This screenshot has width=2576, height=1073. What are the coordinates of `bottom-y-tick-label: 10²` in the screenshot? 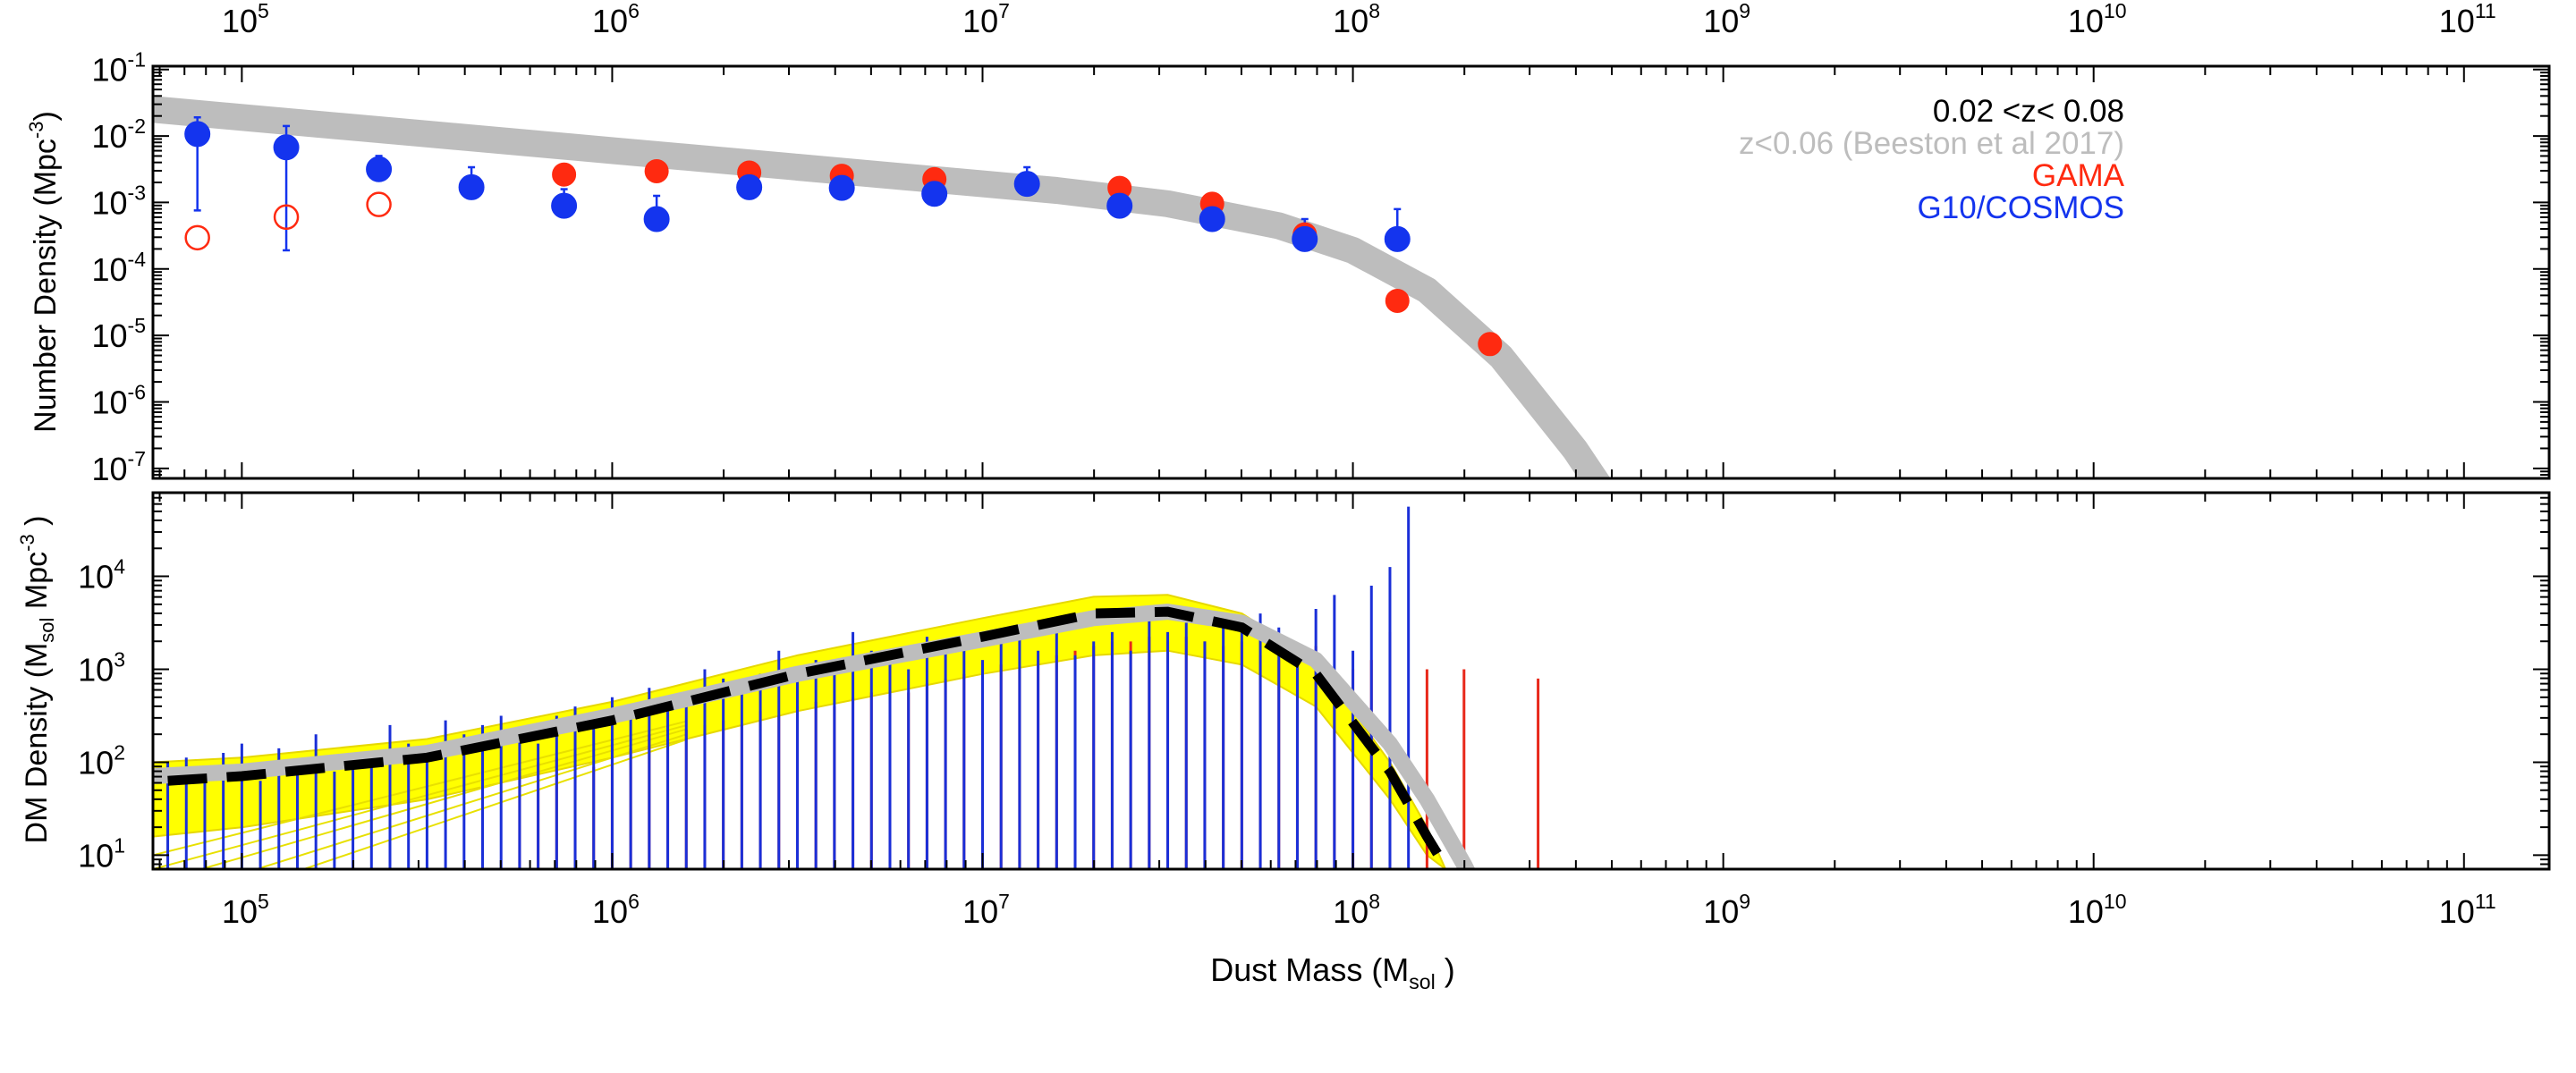 It's located at (101, 760).